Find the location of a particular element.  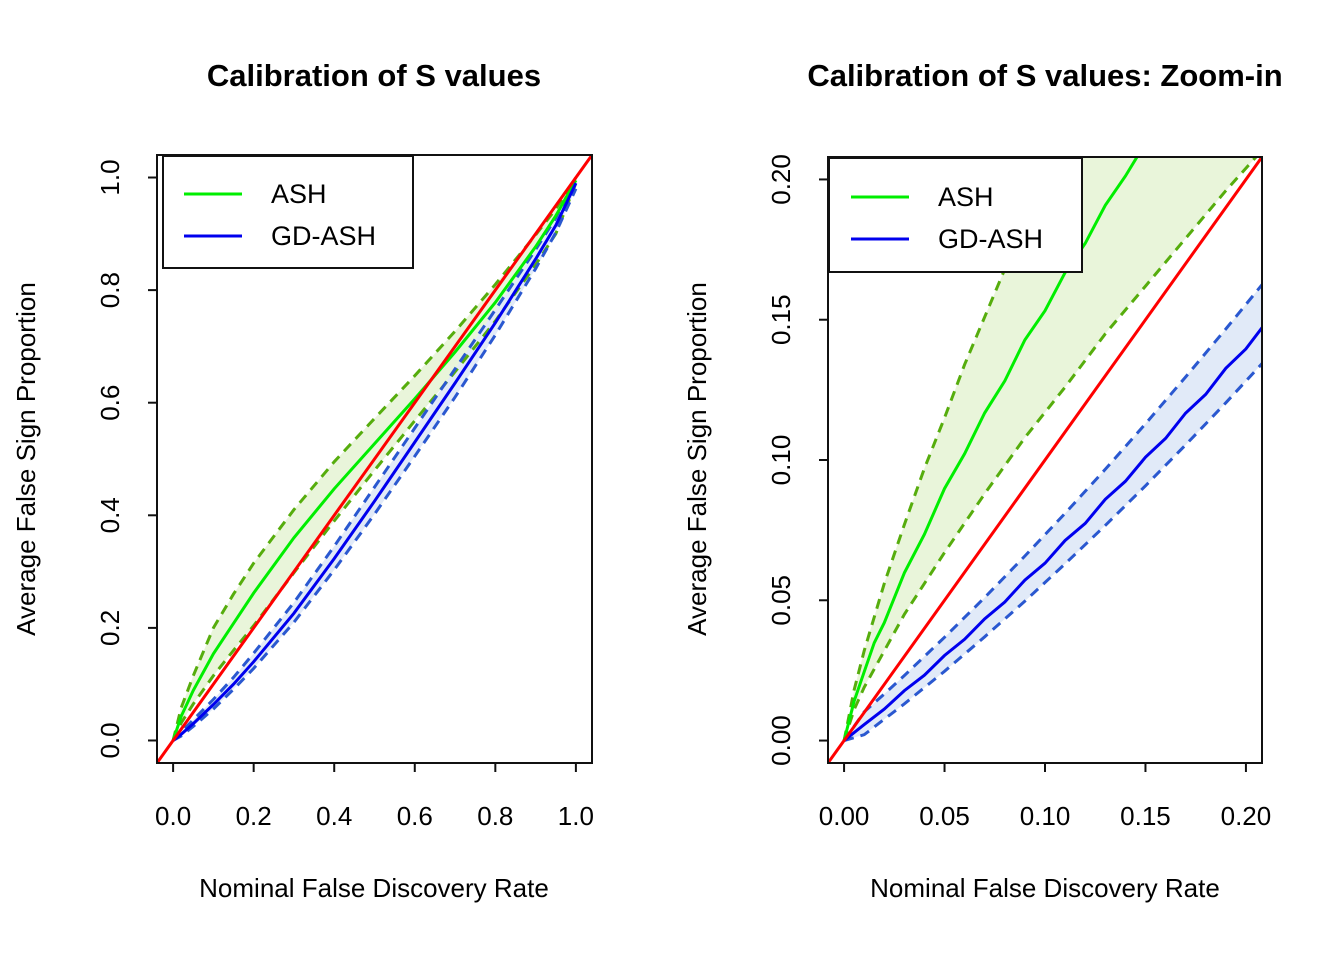

x-tick-label: 0.15 is located at coordinates (1145, 816).